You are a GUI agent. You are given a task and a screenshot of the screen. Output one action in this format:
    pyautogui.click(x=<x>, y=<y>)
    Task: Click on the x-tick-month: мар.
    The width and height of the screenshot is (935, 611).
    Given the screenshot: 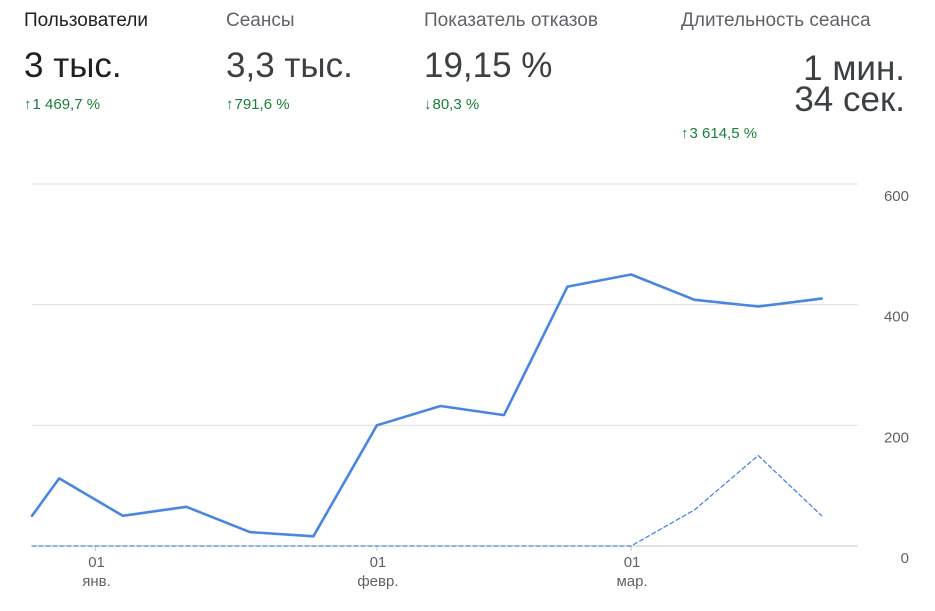 What is the action you would take?
    pyautogui.click(x=631, y=581)
    